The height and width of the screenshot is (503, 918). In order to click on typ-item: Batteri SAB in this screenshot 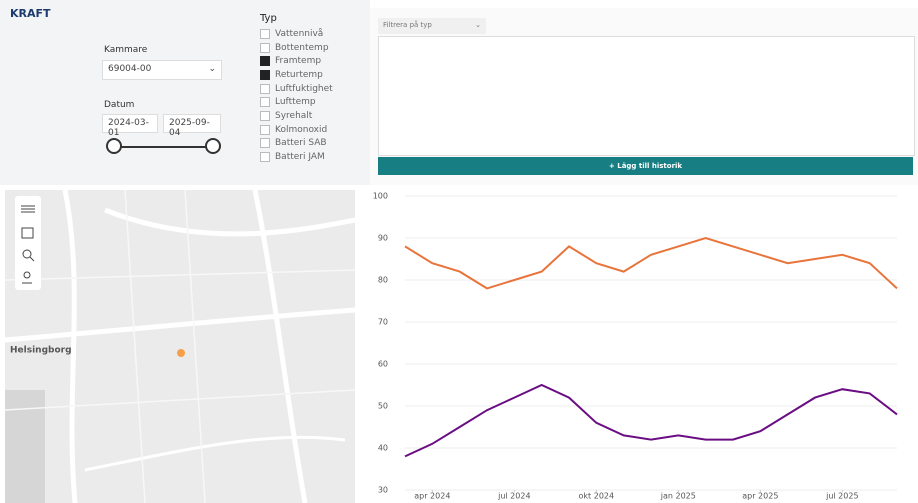, I will do `click(296, 144)`.